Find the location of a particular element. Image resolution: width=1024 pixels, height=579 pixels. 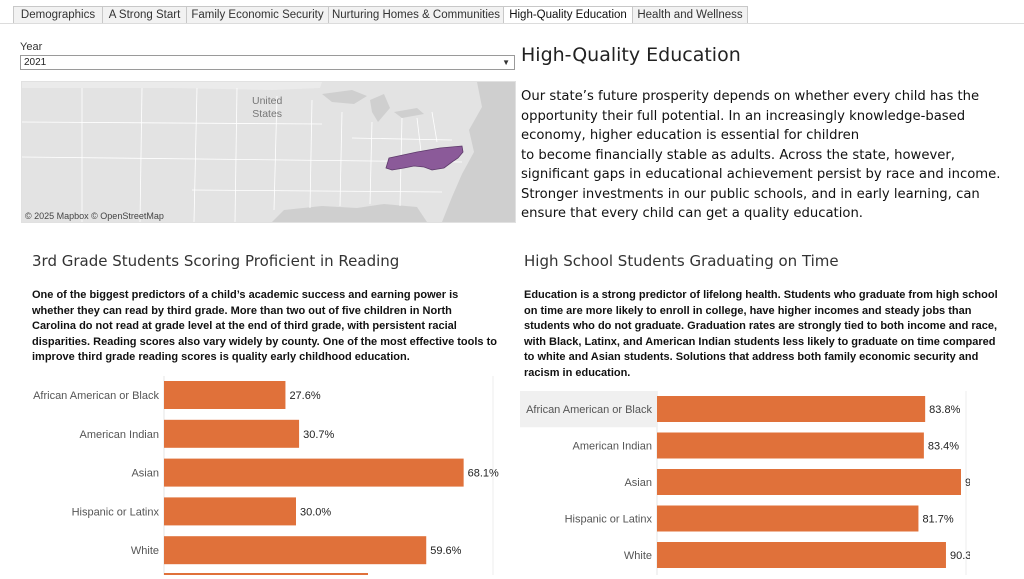

year-dropdown-value: 2021 is located at coordinates (35, 62).